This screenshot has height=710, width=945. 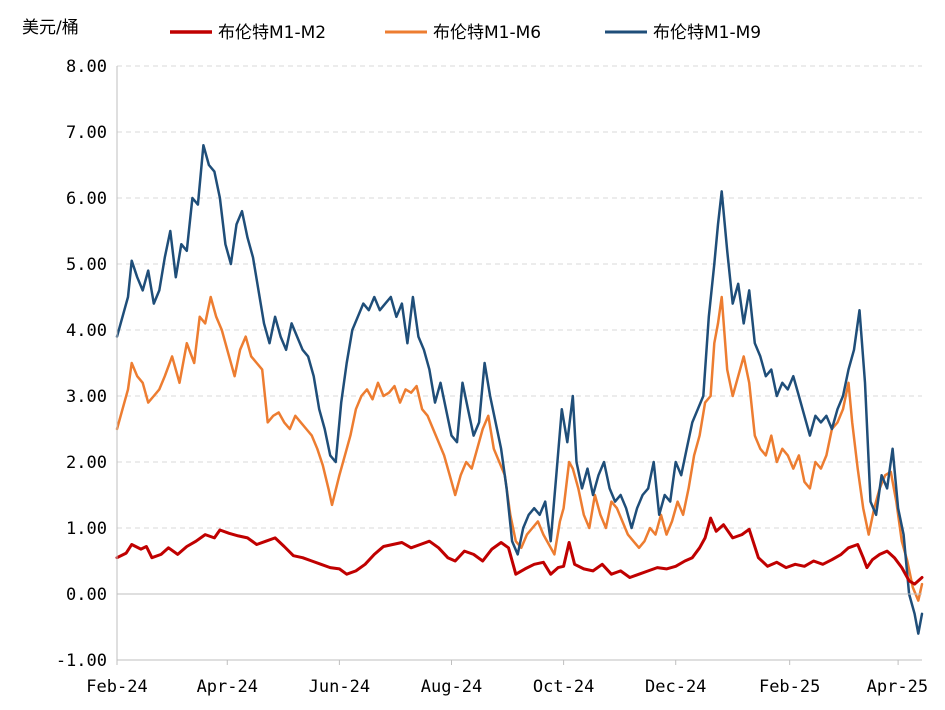 What do you see at coordinates (707, 33) in the screenshot?
I see `legend-label-3: 布伦特M1-M9` at bounding box center [707, 33].